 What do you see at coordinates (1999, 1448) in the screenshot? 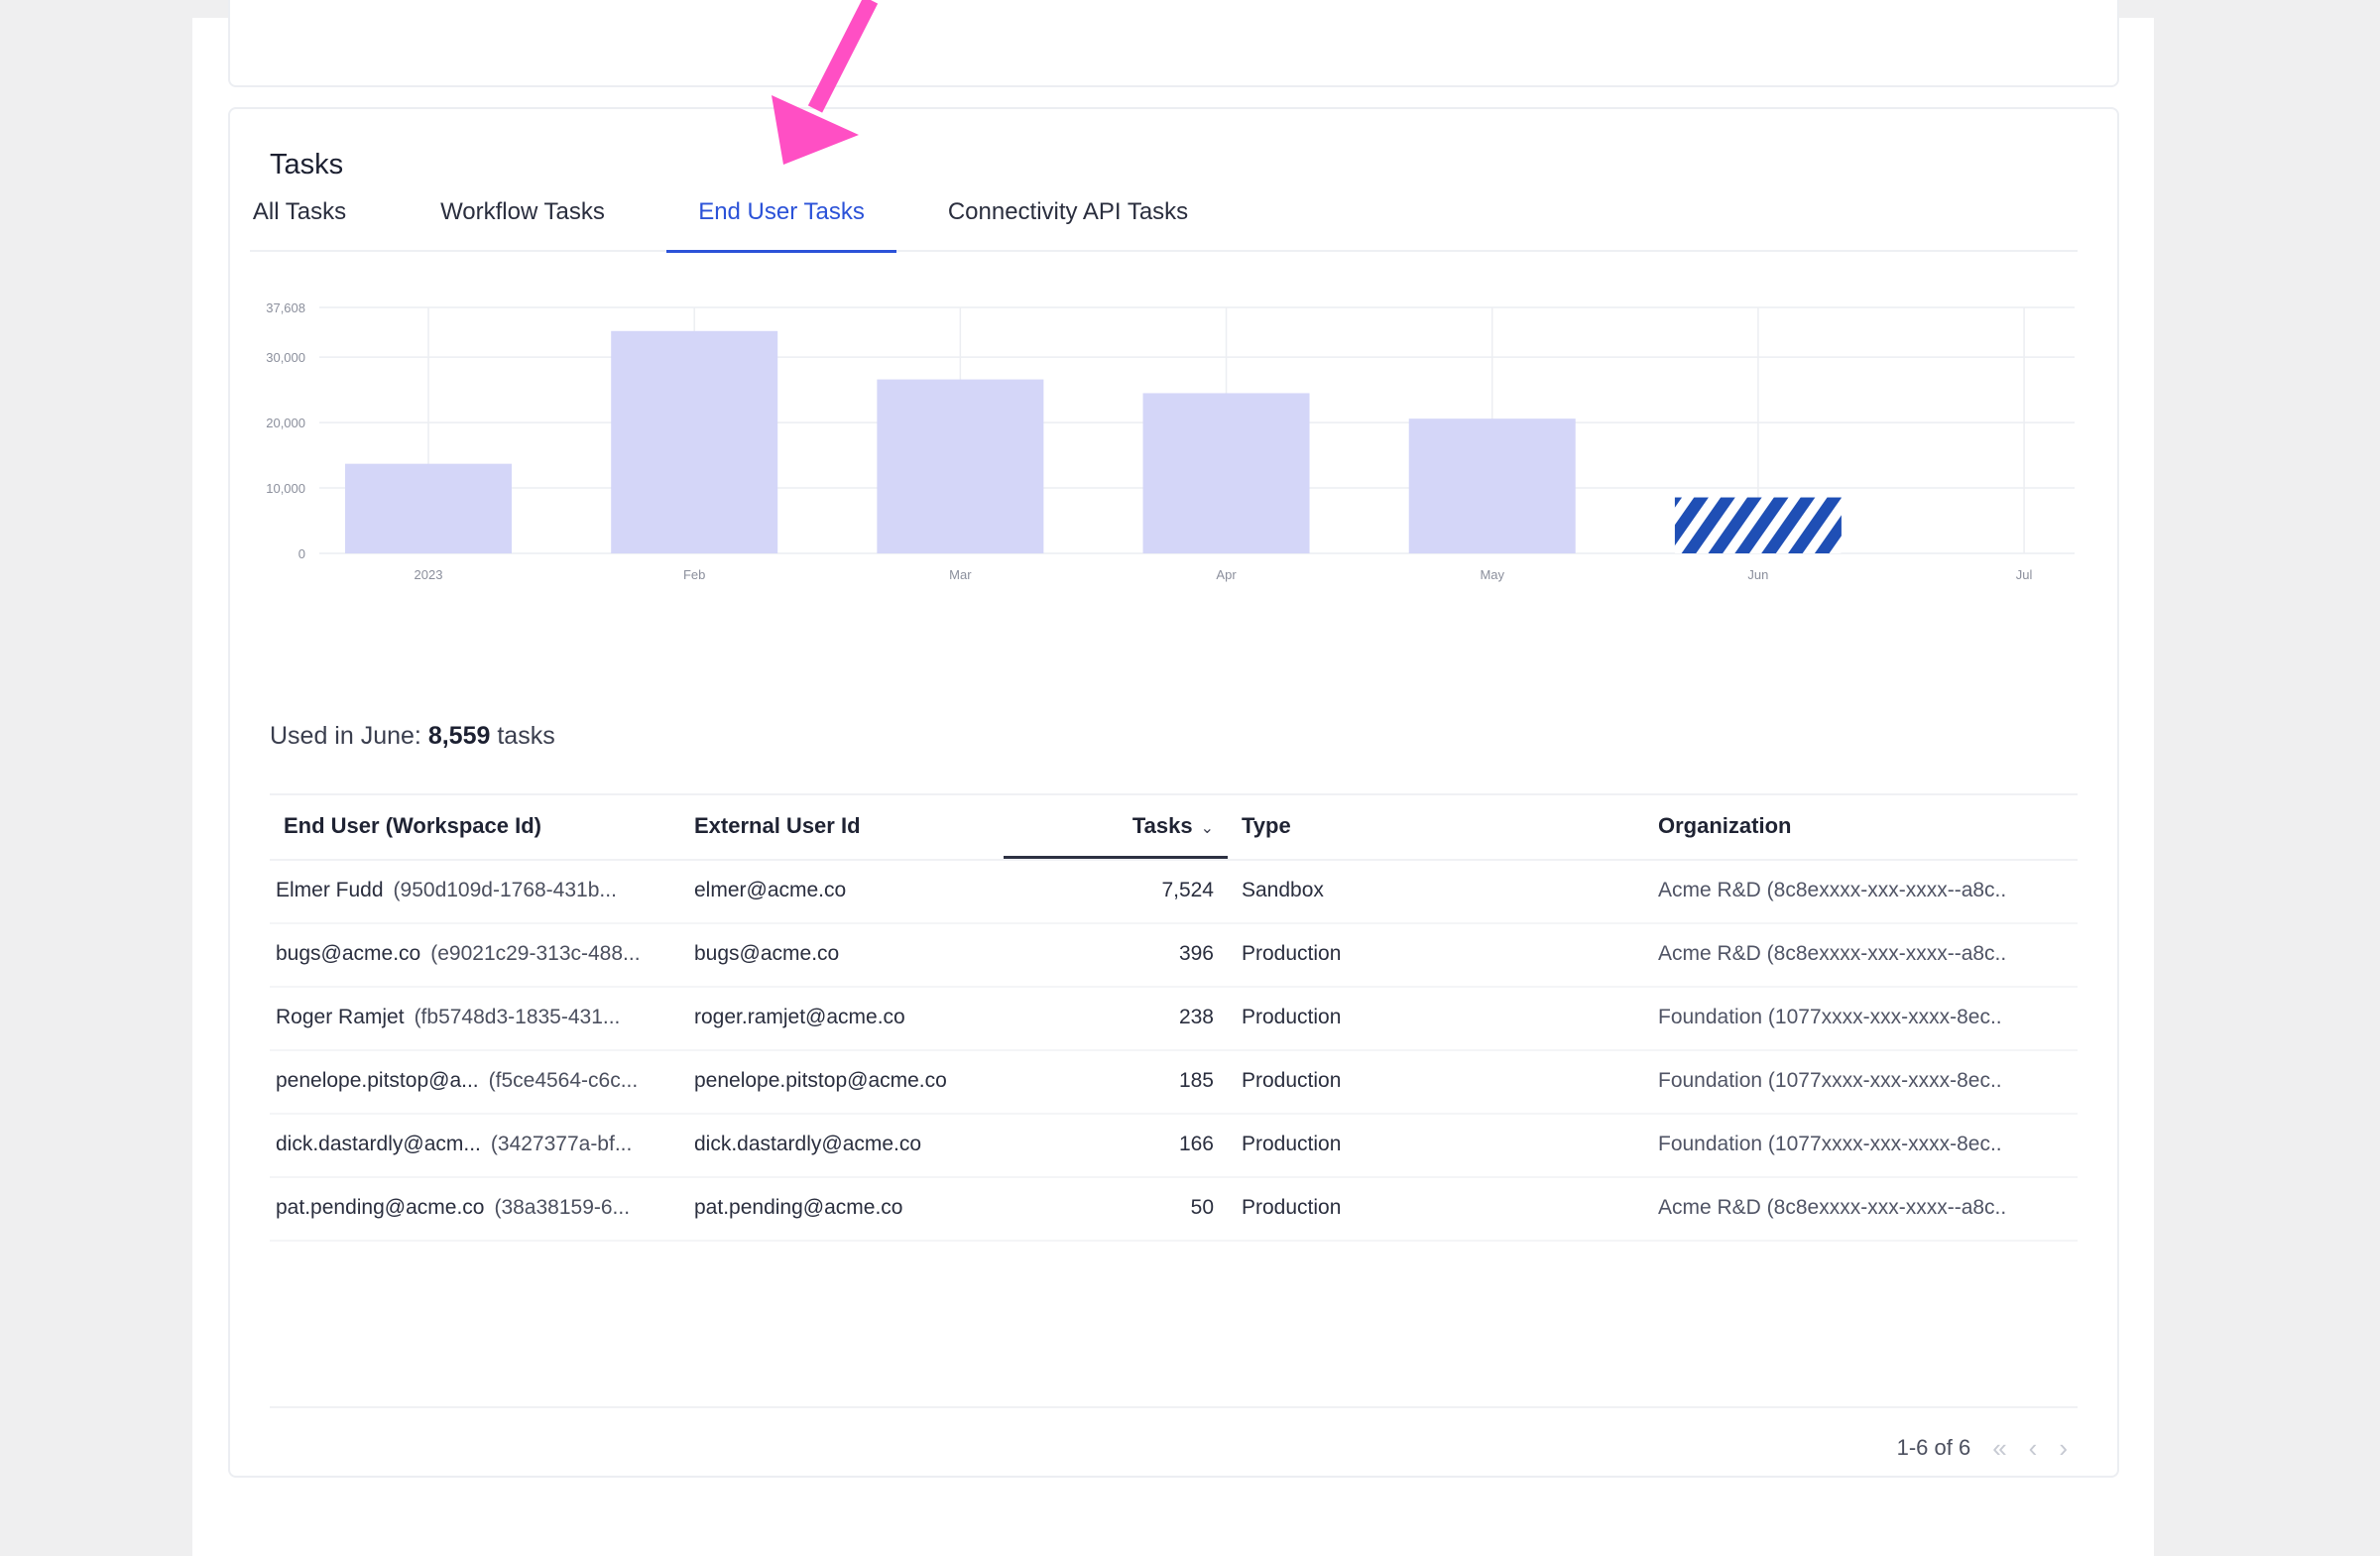
I see `double-chevron-left-icon: «` at bounding box center [1999, 1448].